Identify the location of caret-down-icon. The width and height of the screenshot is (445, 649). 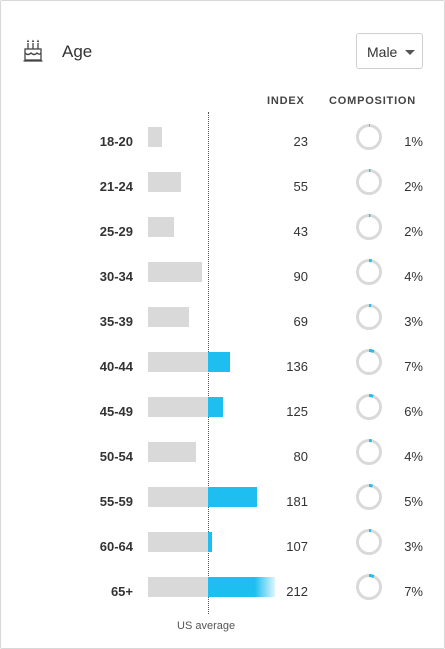
(410, 52).